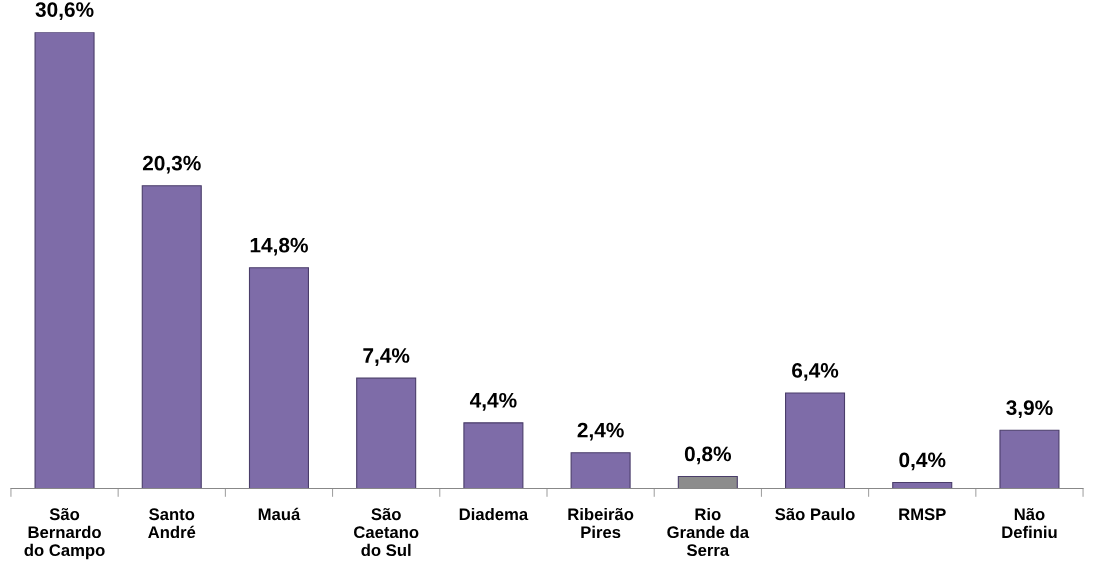 This screenshot has height=585, width=1094. I want to click on x-tick-label: Santo André, so click(172, 523).